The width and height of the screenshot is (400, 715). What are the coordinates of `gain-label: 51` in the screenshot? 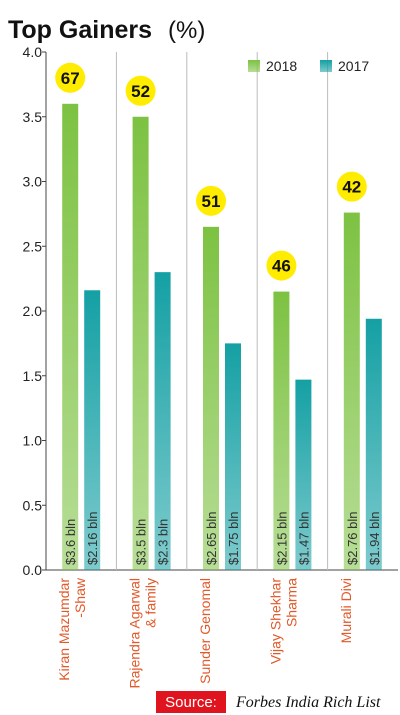 It's located at (211, 201).